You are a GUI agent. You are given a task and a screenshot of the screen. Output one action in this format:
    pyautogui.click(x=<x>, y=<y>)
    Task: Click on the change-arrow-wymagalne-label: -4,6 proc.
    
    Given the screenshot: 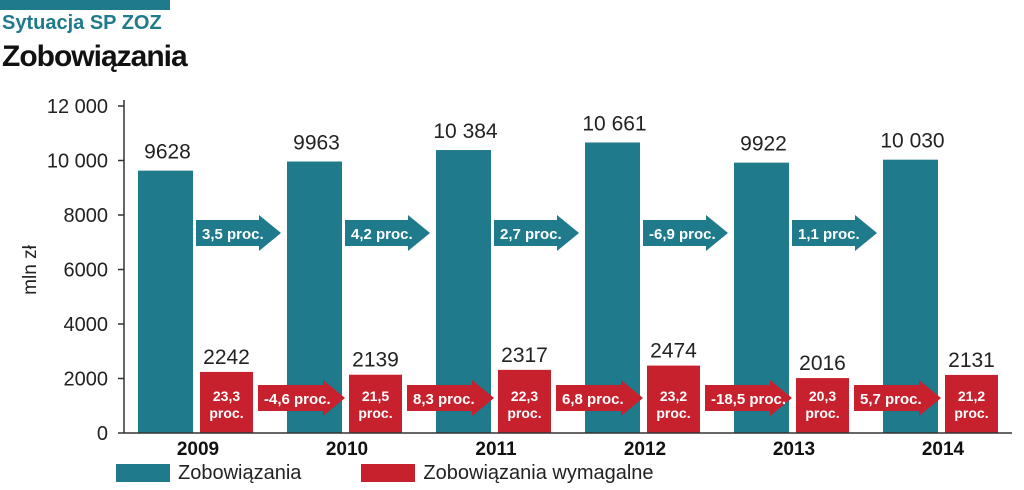 What is the action you would take?
    pyautogui.click(x=297, y=399)
    